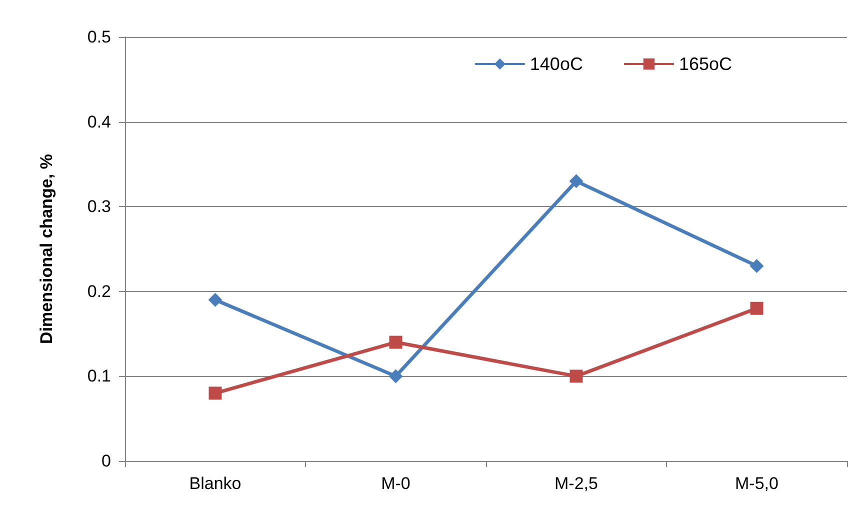 Image resolution: width=857 pixels, height=518 pixels. What do you see at coordinates (99, 206) in the screenshot?
I see `y-tick-label: 0.3` at bounding box center [99, 206].